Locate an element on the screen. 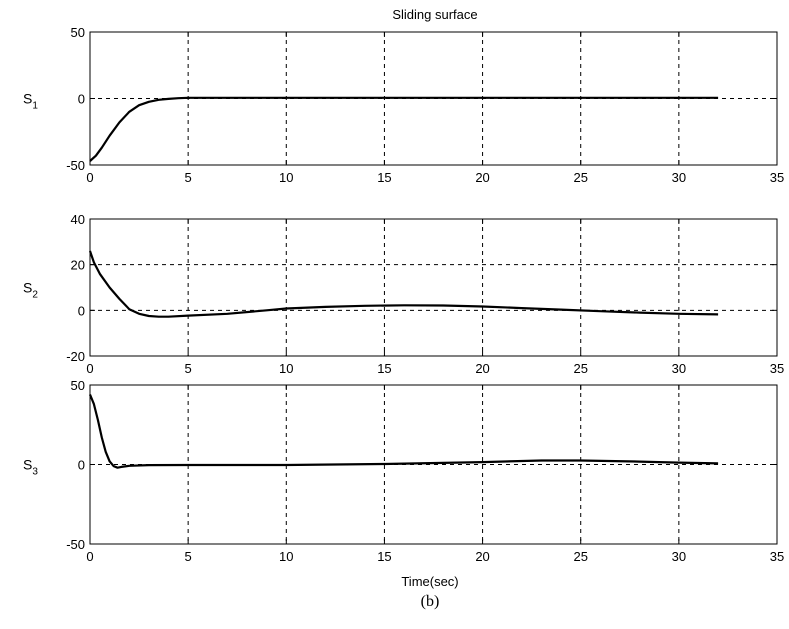 This screenshot has width=789, height=629. y-axis-label: S2 is located at coordinates (30, 290).